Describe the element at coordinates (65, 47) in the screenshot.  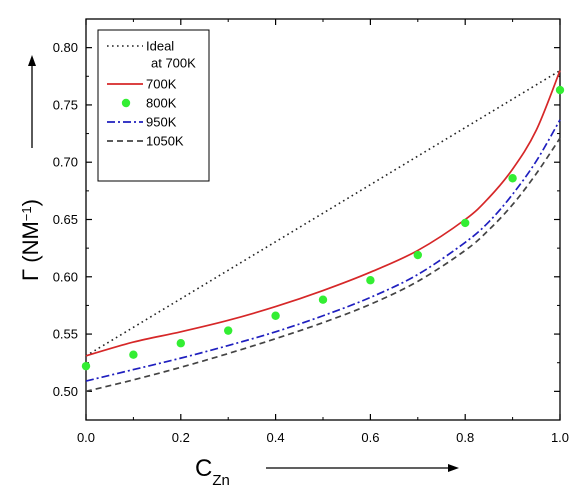
I see `y-tick-label: 0.80` at that location.